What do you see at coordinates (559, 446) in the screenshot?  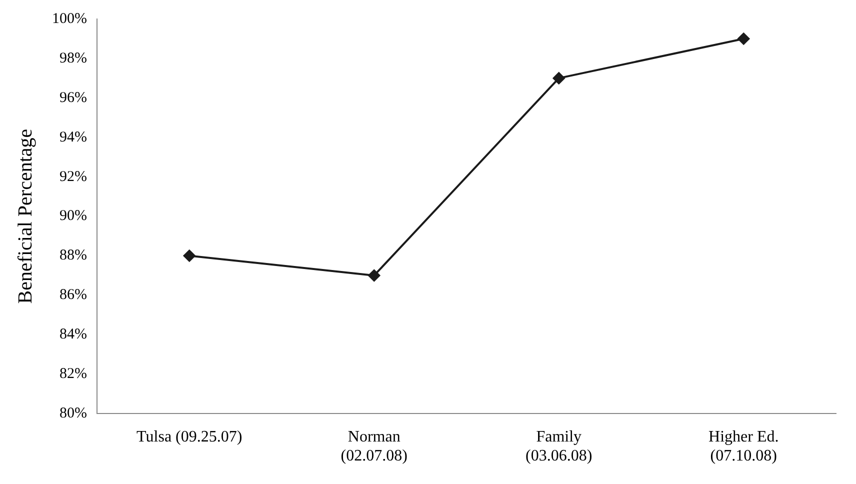 I see `x-tick-label: Family (03.06.08)` at bounding box center [559, 446].